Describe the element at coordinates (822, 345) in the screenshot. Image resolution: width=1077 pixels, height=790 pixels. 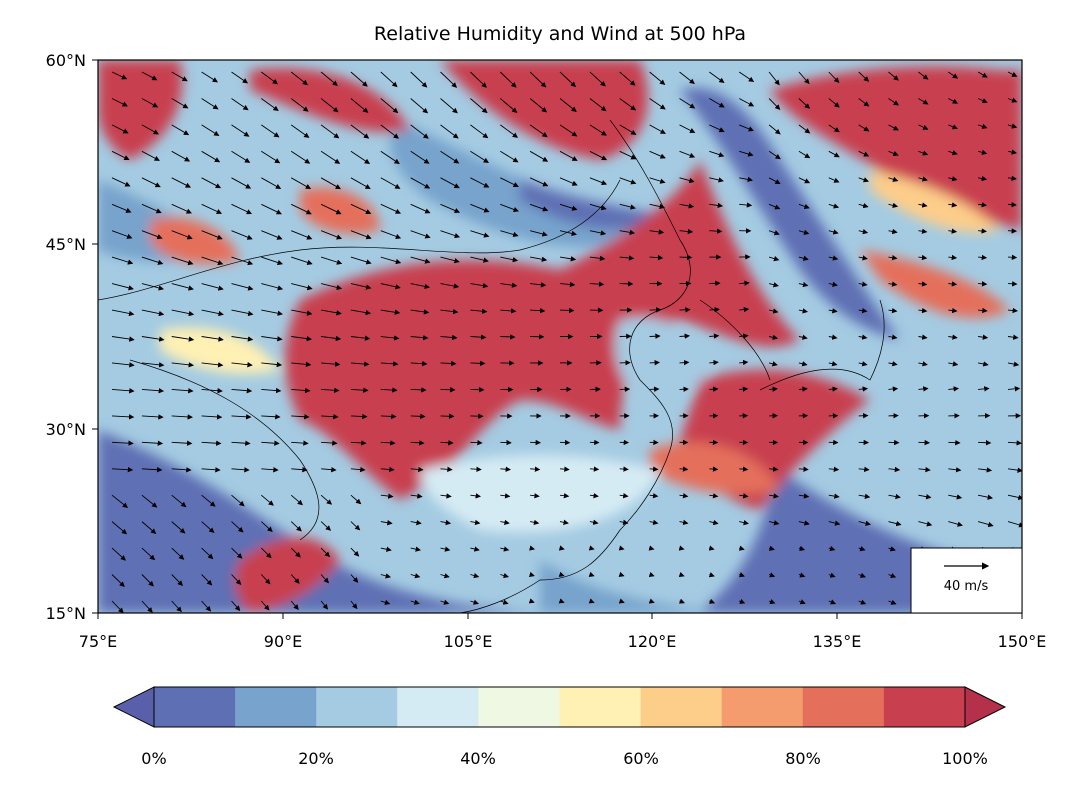
I see `coastline-japan` at that location.